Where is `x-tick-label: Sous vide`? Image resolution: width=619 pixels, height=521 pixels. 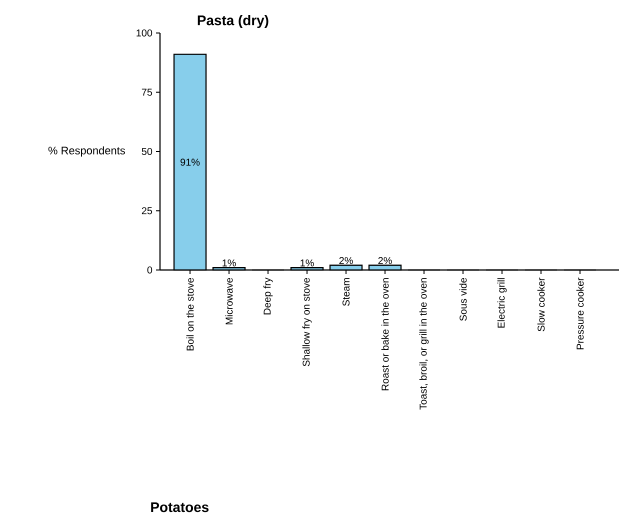 x-tick-label: Sous vide is located at coordinates (463, 299).